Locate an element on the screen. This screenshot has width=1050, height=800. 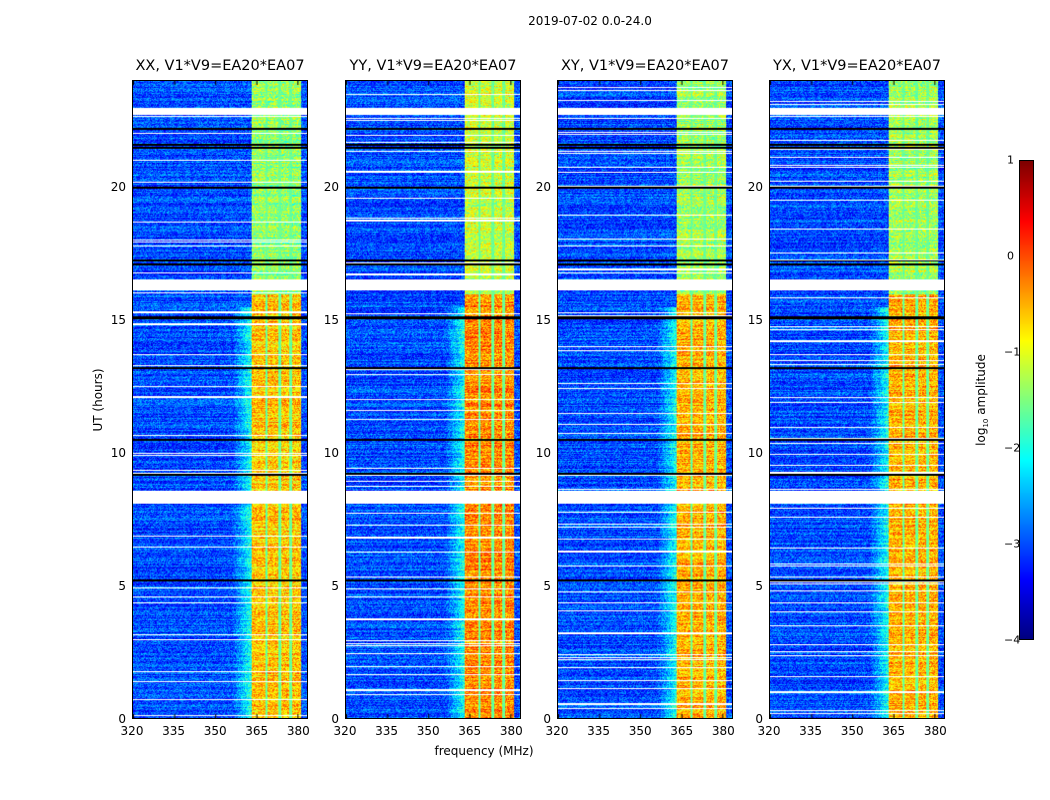
colorbar-tick-label: −4 is located at coordinates (1012, 640).